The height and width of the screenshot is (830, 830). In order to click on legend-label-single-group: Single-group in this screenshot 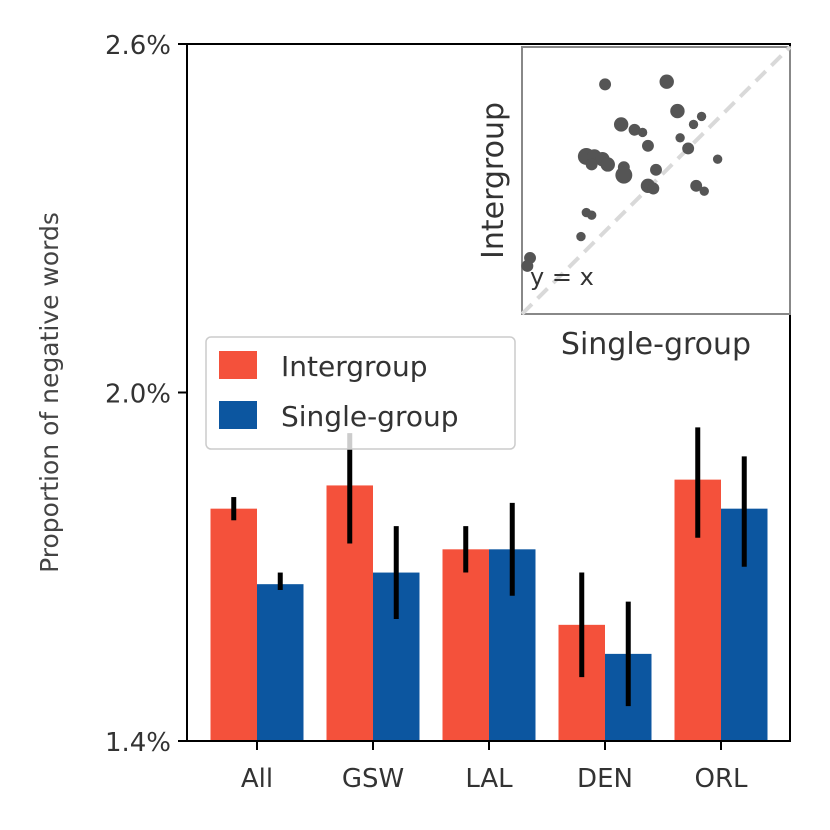, I will do `click(370, 416)`.